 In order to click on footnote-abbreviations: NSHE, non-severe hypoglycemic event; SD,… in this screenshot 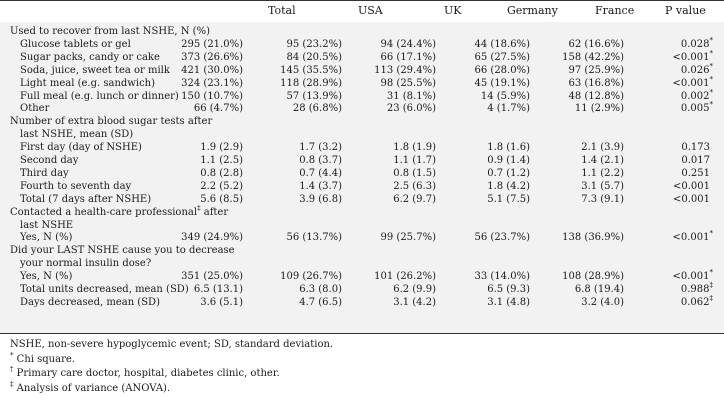, I will do `click(172, 344)`.